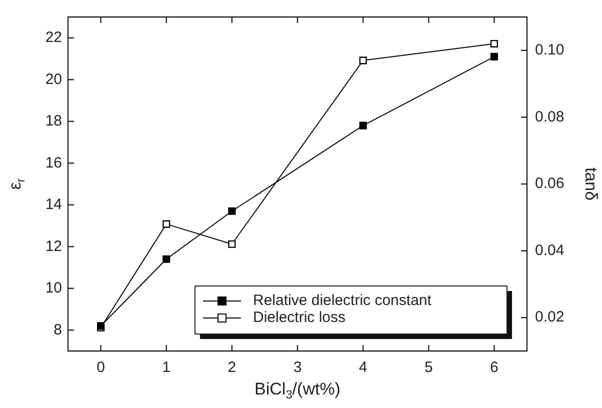  What do you see at coordinates (590, 184) in the screenshot?
I see `y2-axis-title: tanδ` at bounding box center [590, 184].